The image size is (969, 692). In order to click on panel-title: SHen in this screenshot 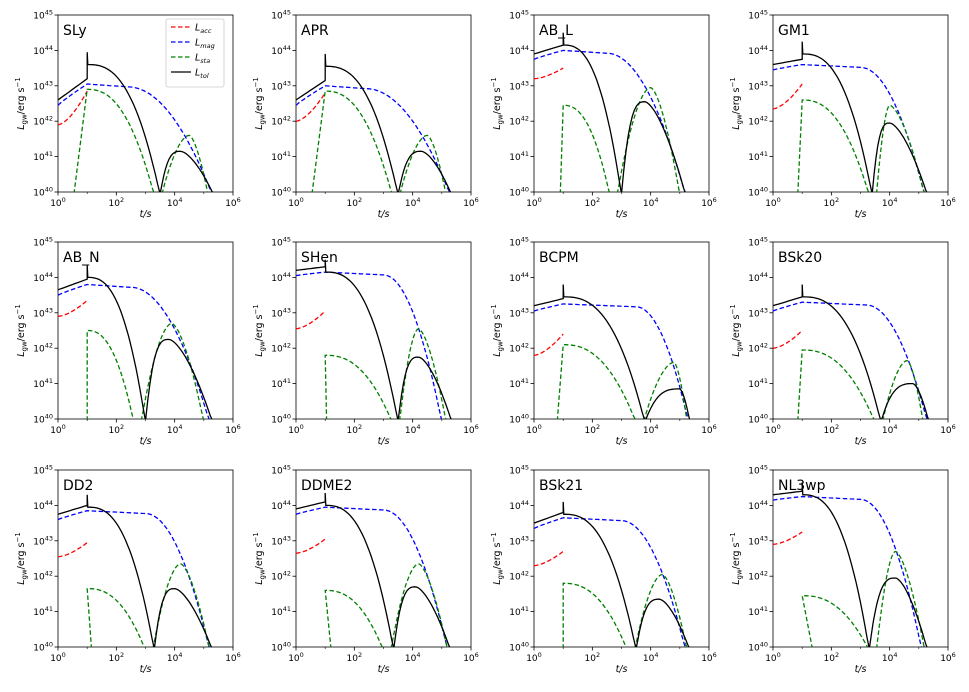, I will do `click(319, 258)`.